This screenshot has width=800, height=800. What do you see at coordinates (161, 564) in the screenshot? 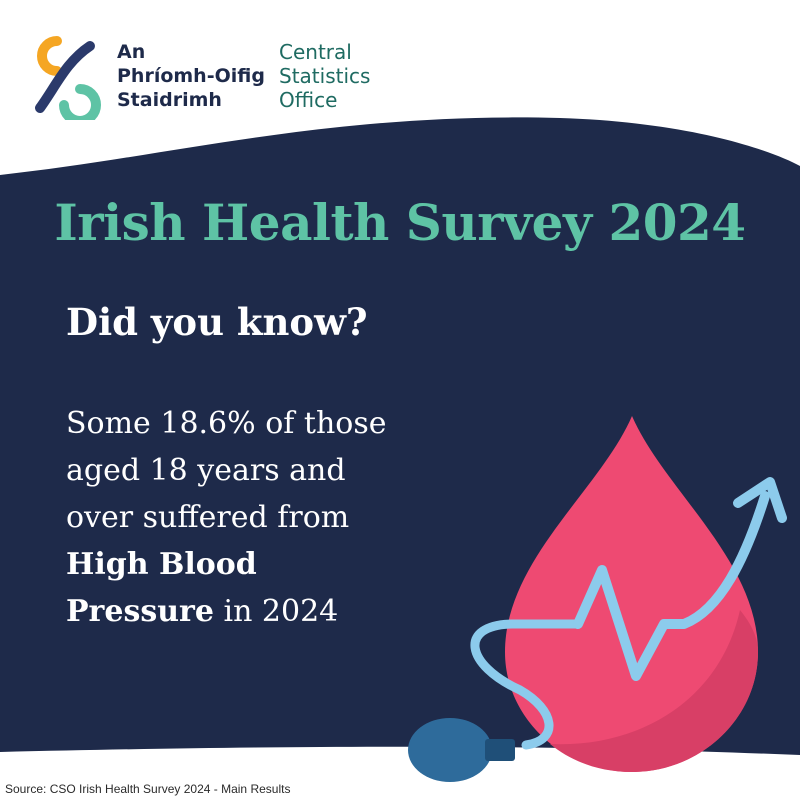
I see `fact-highlight: High Blood` at bounding box center [161, 564].